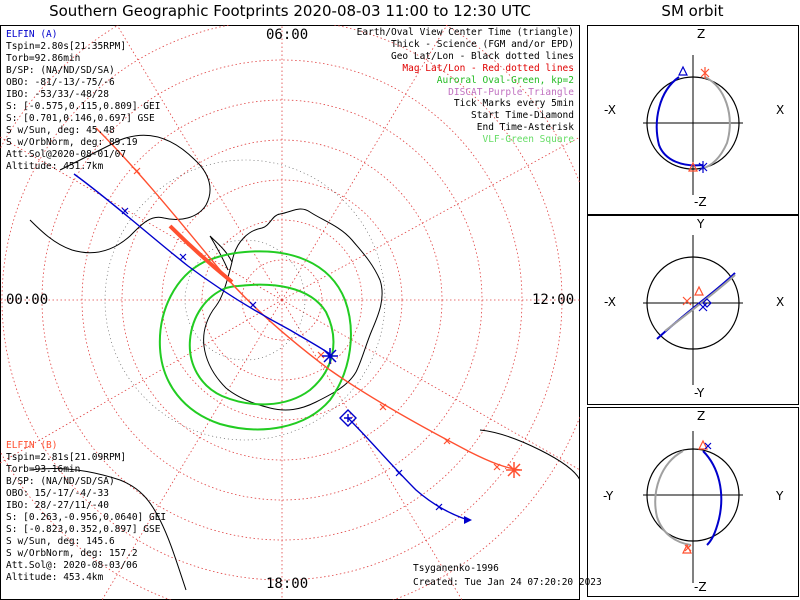 This screenshot has width=800, height=600. What do you see at coordinates (221, 253) in the screenshot?
I see `antarctic-peninsula` at bounding box center [221, 253].